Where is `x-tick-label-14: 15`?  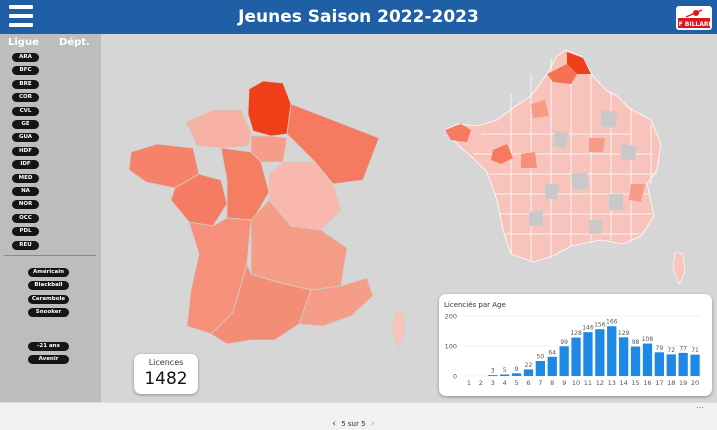 x-tick-label-14: 15 is located at coordinates (635, 383).